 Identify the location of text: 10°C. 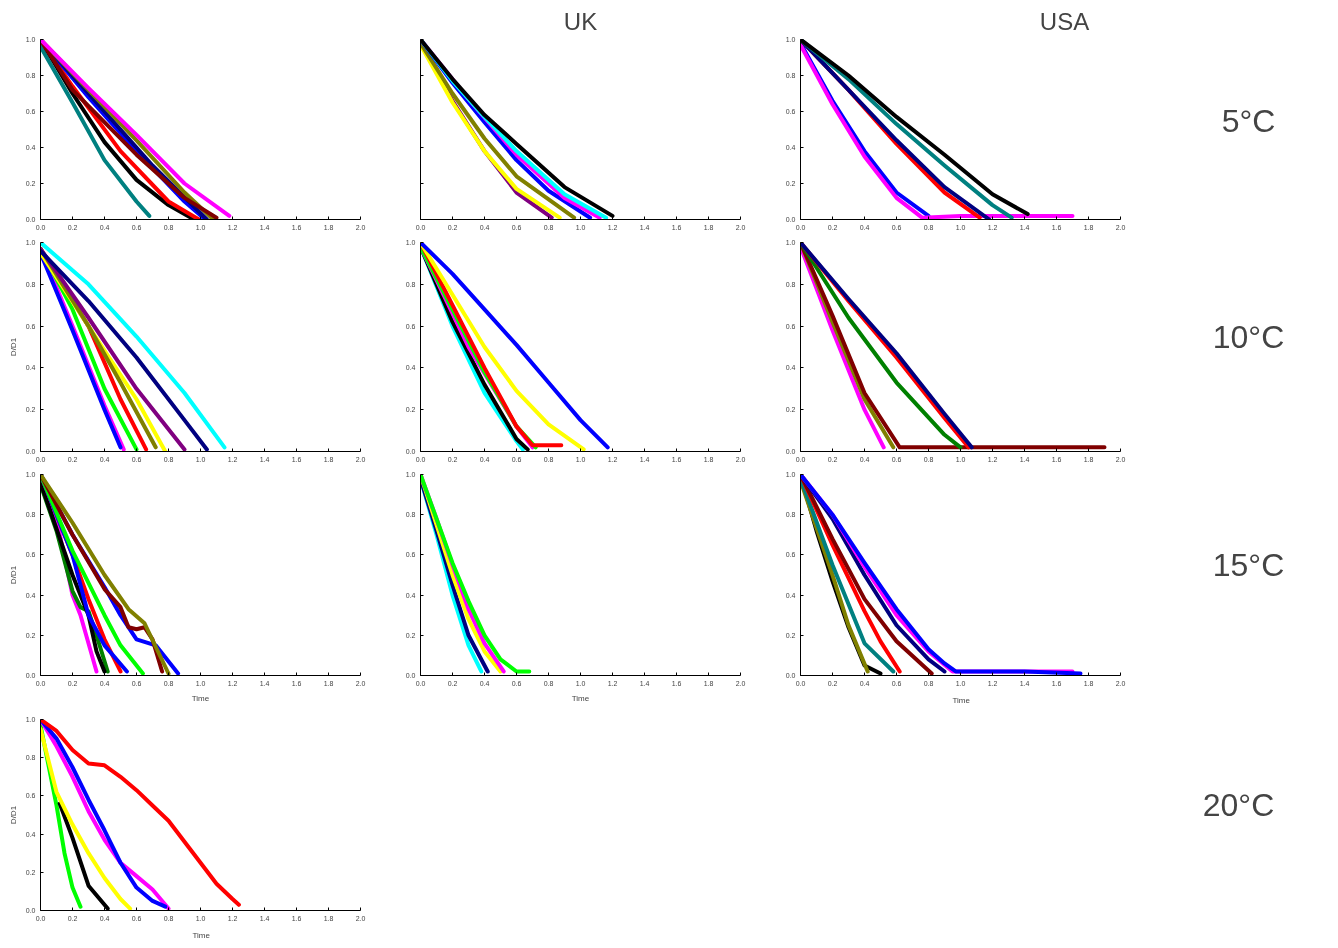
(1248, 336).